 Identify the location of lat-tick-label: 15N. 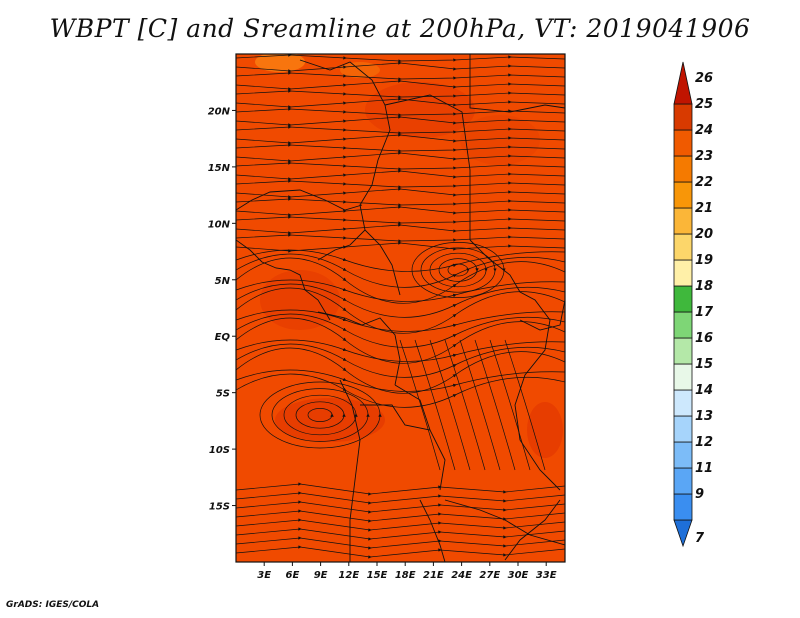
(219, 168).